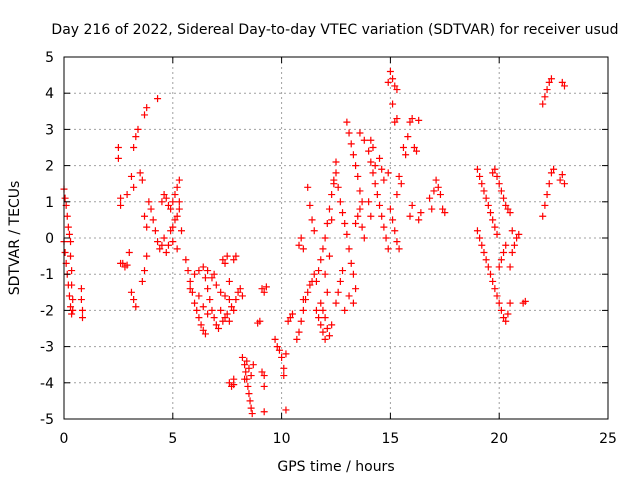 The height and width of the screenshot is (485, 640). I want to click on y-axis-label: SDTVAR / TECUs, so click(15, 238).